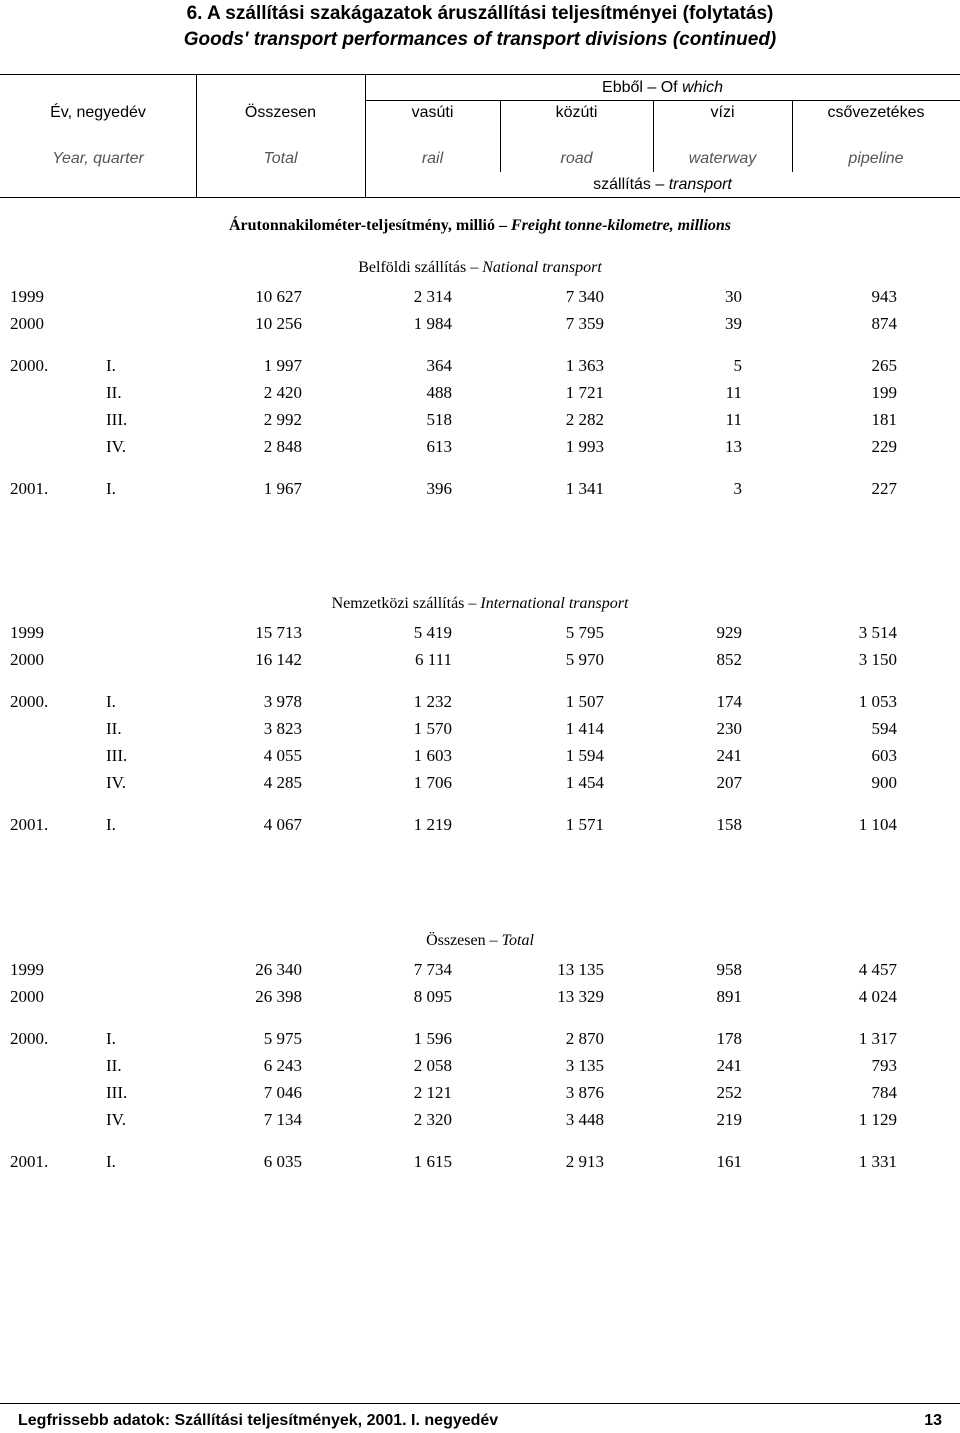 Image resolution: width=960 pixels, height=1433 pixels. I want to click on cell-rail: 5 419, so click(432, 632).